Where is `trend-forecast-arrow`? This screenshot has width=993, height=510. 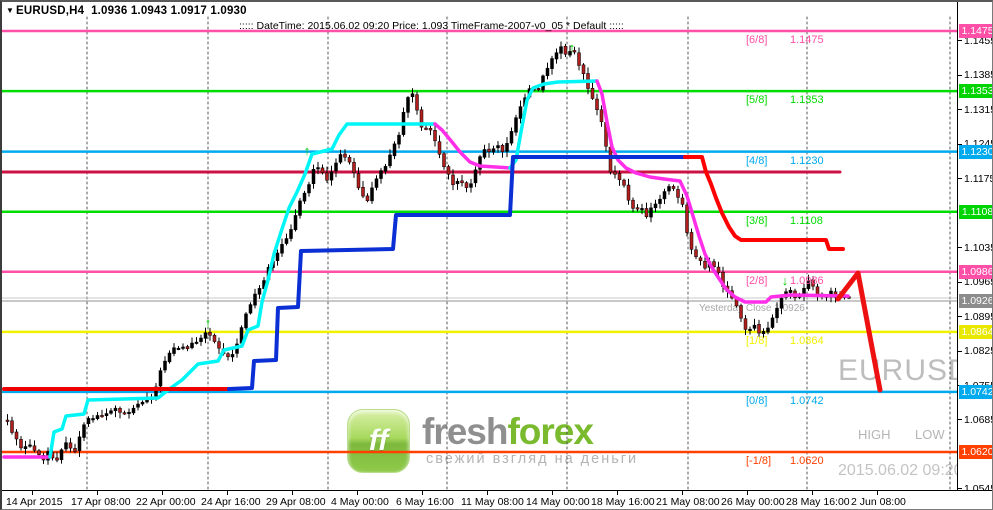 trend-forecast-arrow is located at coordinates (859, 331).